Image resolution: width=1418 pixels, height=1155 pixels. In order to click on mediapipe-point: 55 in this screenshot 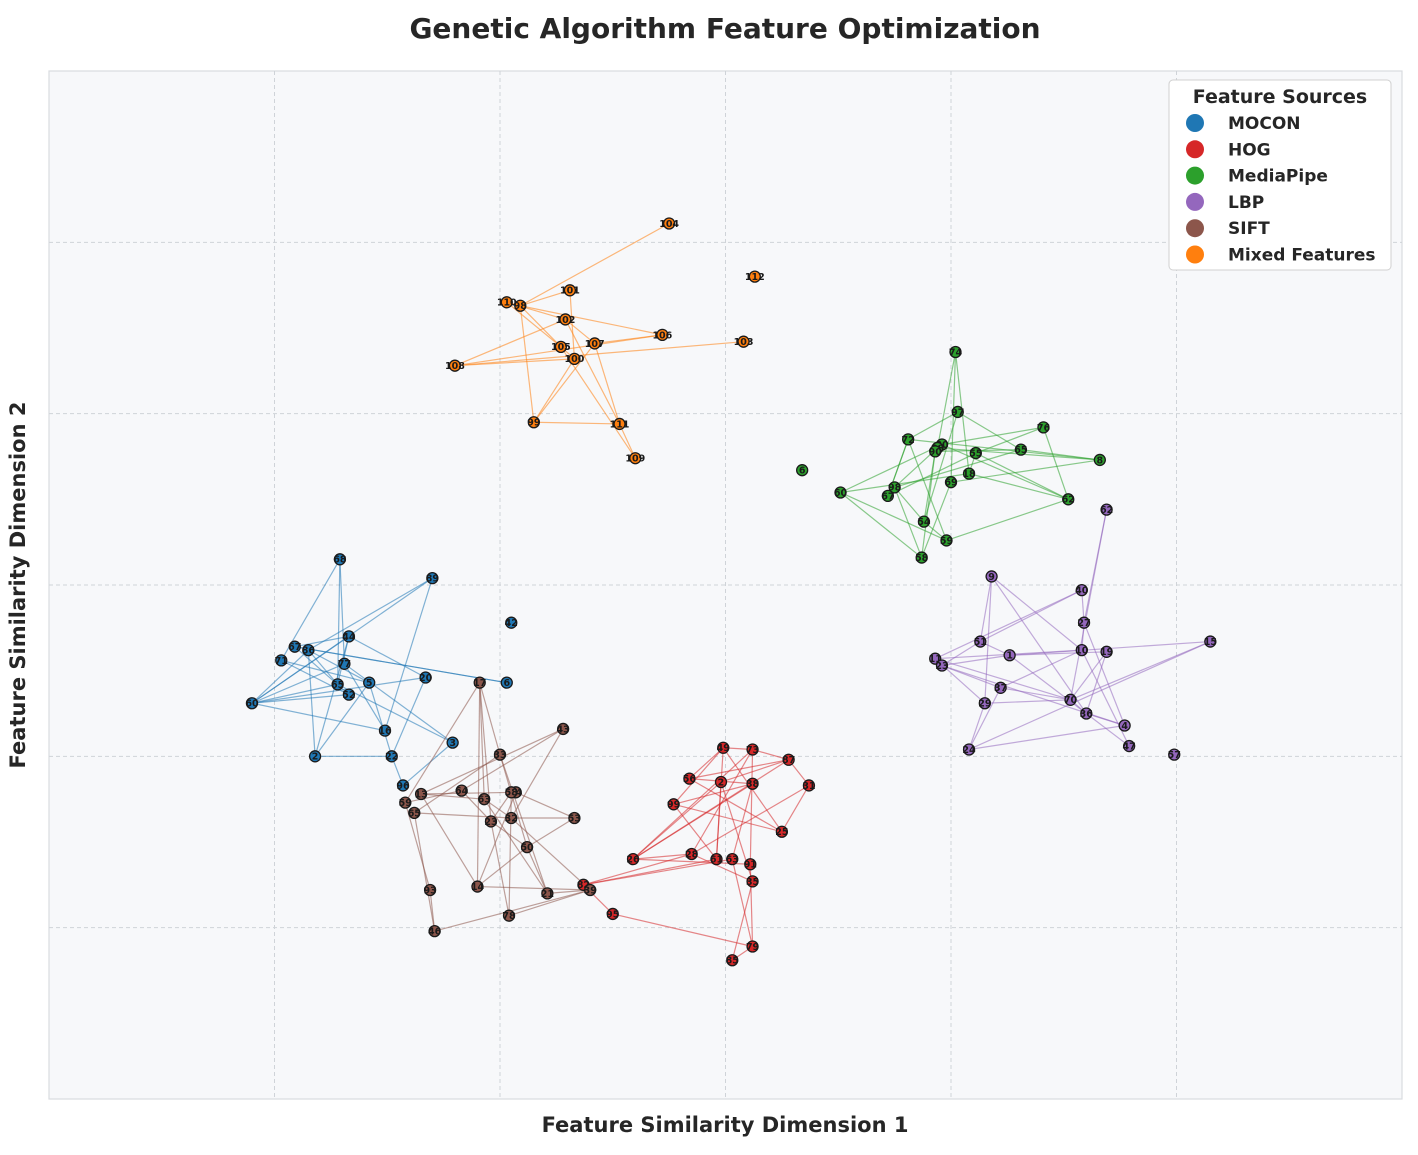, I will do `click(975, 453)`.